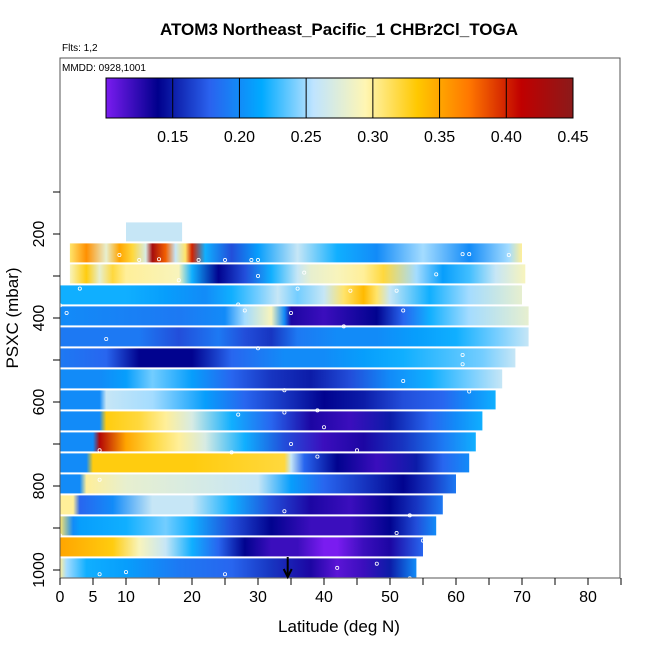 The image size is (650, 650). Describe the element at coordinates (192, 597) in the screenshot. I see `x-tick-label: 20` at that location.